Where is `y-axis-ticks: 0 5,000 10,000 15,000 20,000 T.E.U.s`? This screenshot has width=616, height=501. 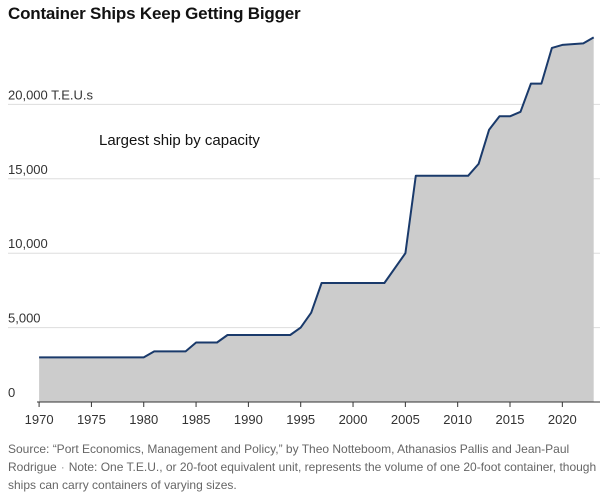 y-axis-ticks: 0 5,000 10,000 15,000 20,000 T.E.U.s is located at coordinates (51, 243).